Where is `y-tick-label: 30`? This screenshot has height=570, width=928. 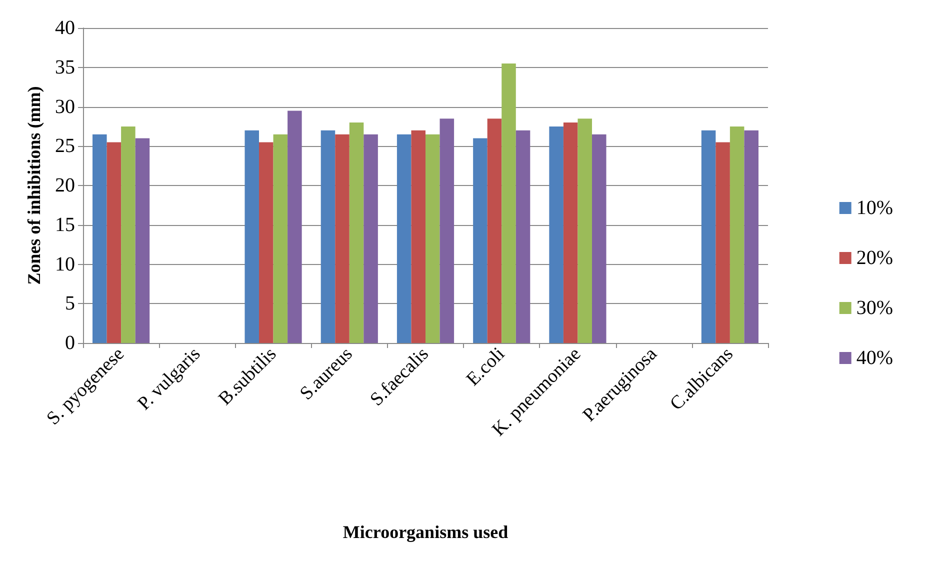
y-tick-label: 30 is located at coordinates (65, 107).